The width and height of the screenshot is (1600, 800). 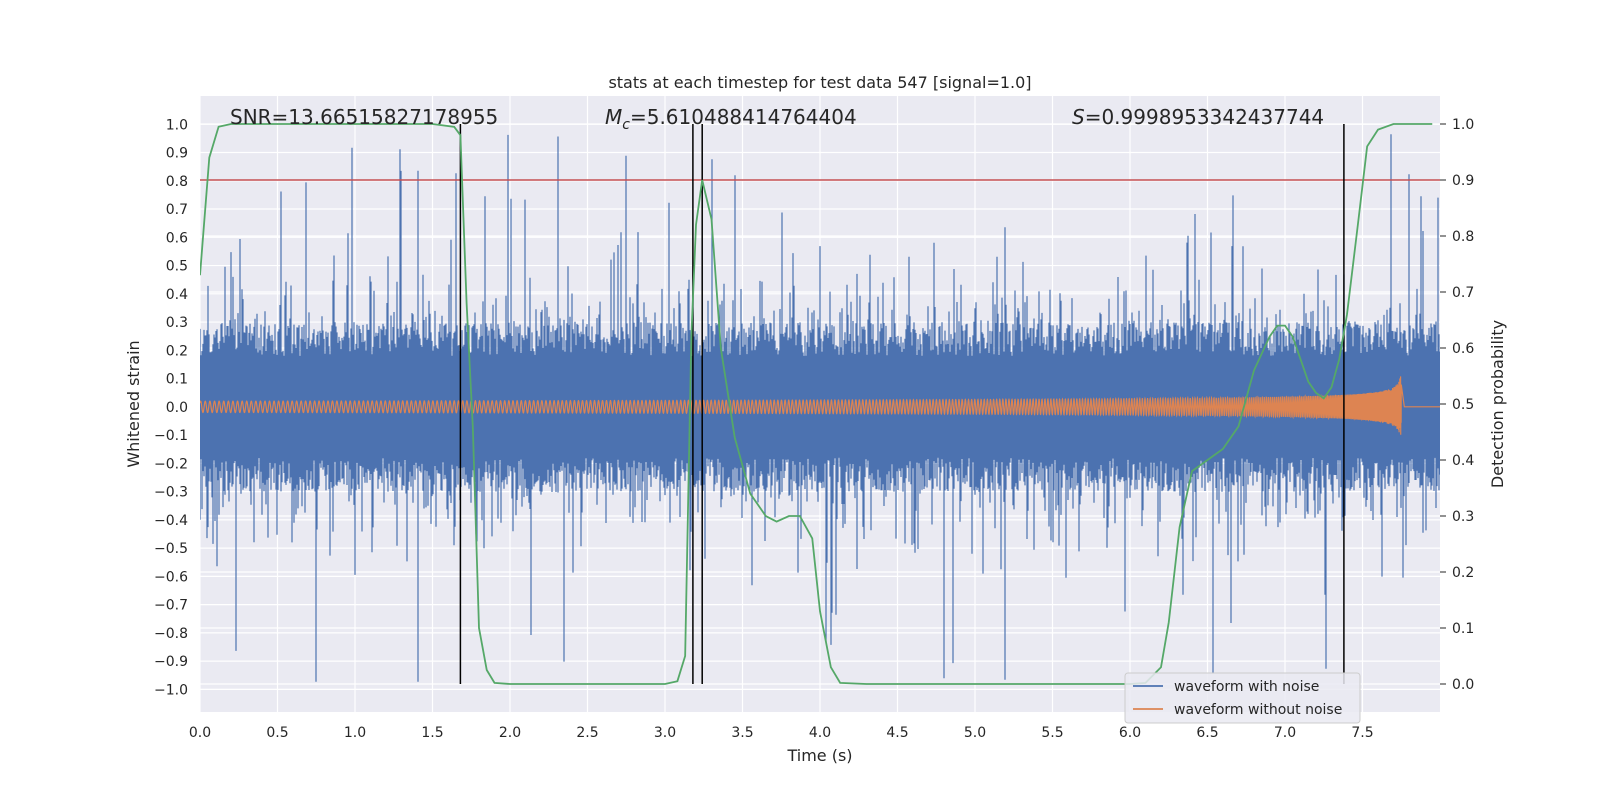 I want to click on legend-label-noise: waveform with noise, so click(x=1246, y=687).